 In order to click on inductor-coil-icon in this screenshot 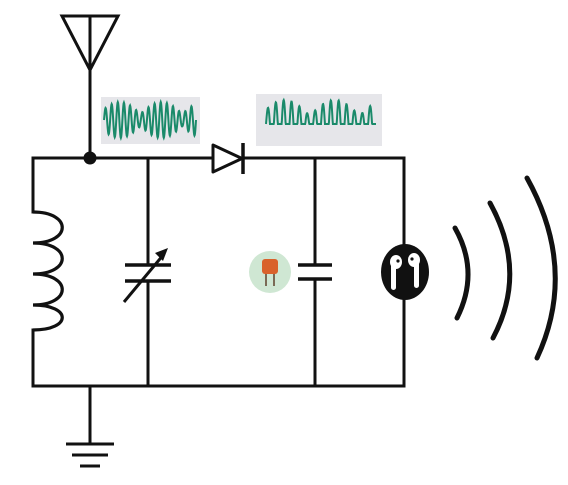, I will do `click(48, 271)`.